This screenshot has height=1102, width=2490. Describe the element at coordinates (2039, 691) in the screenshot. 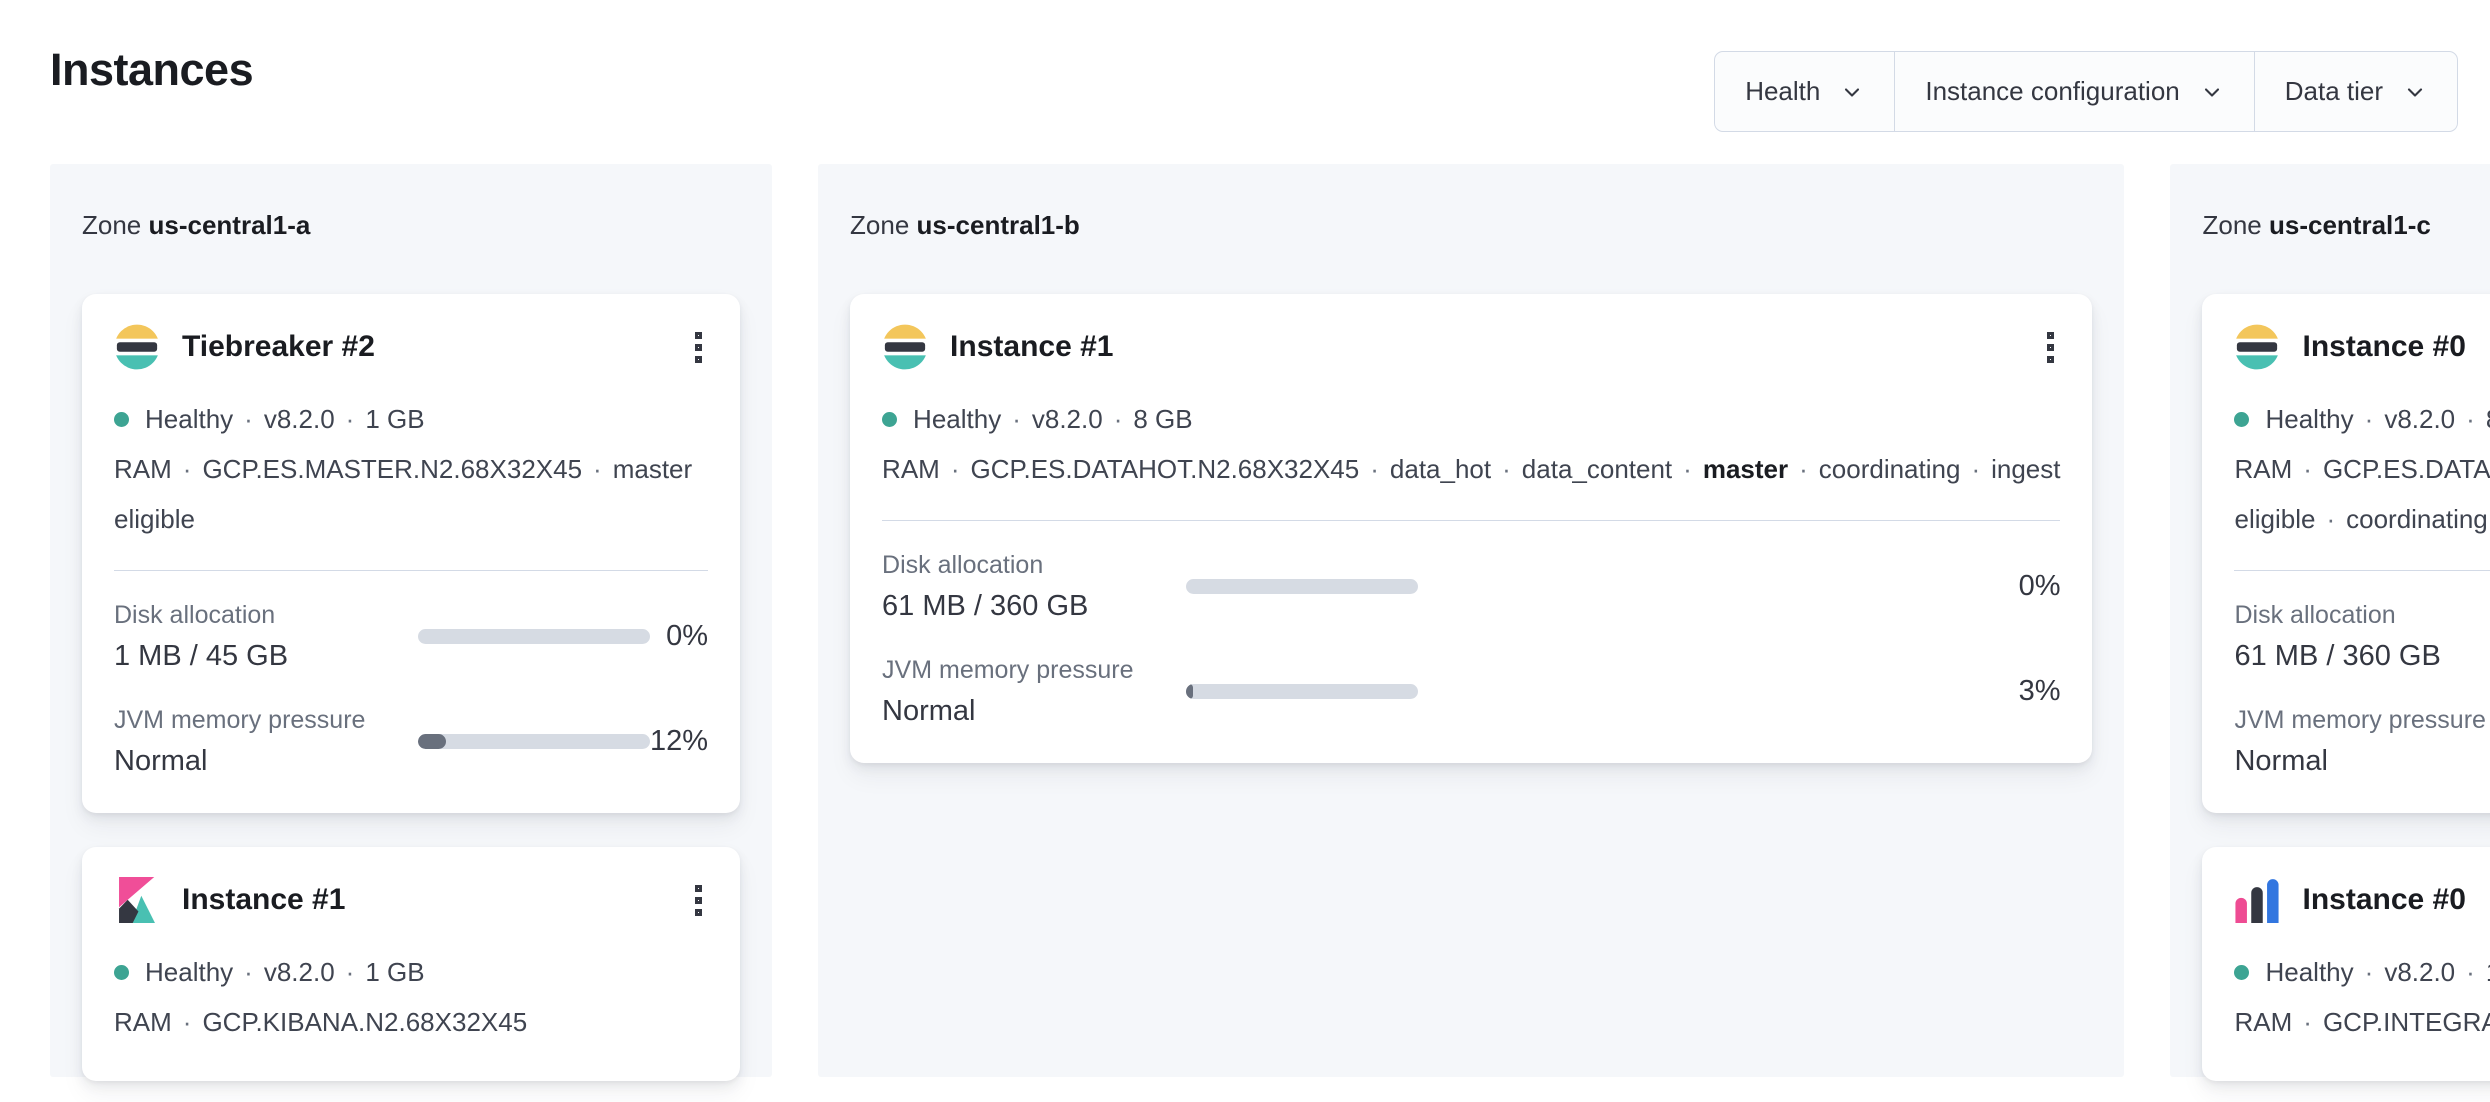

I see `stat-percent: 3%` at that location.